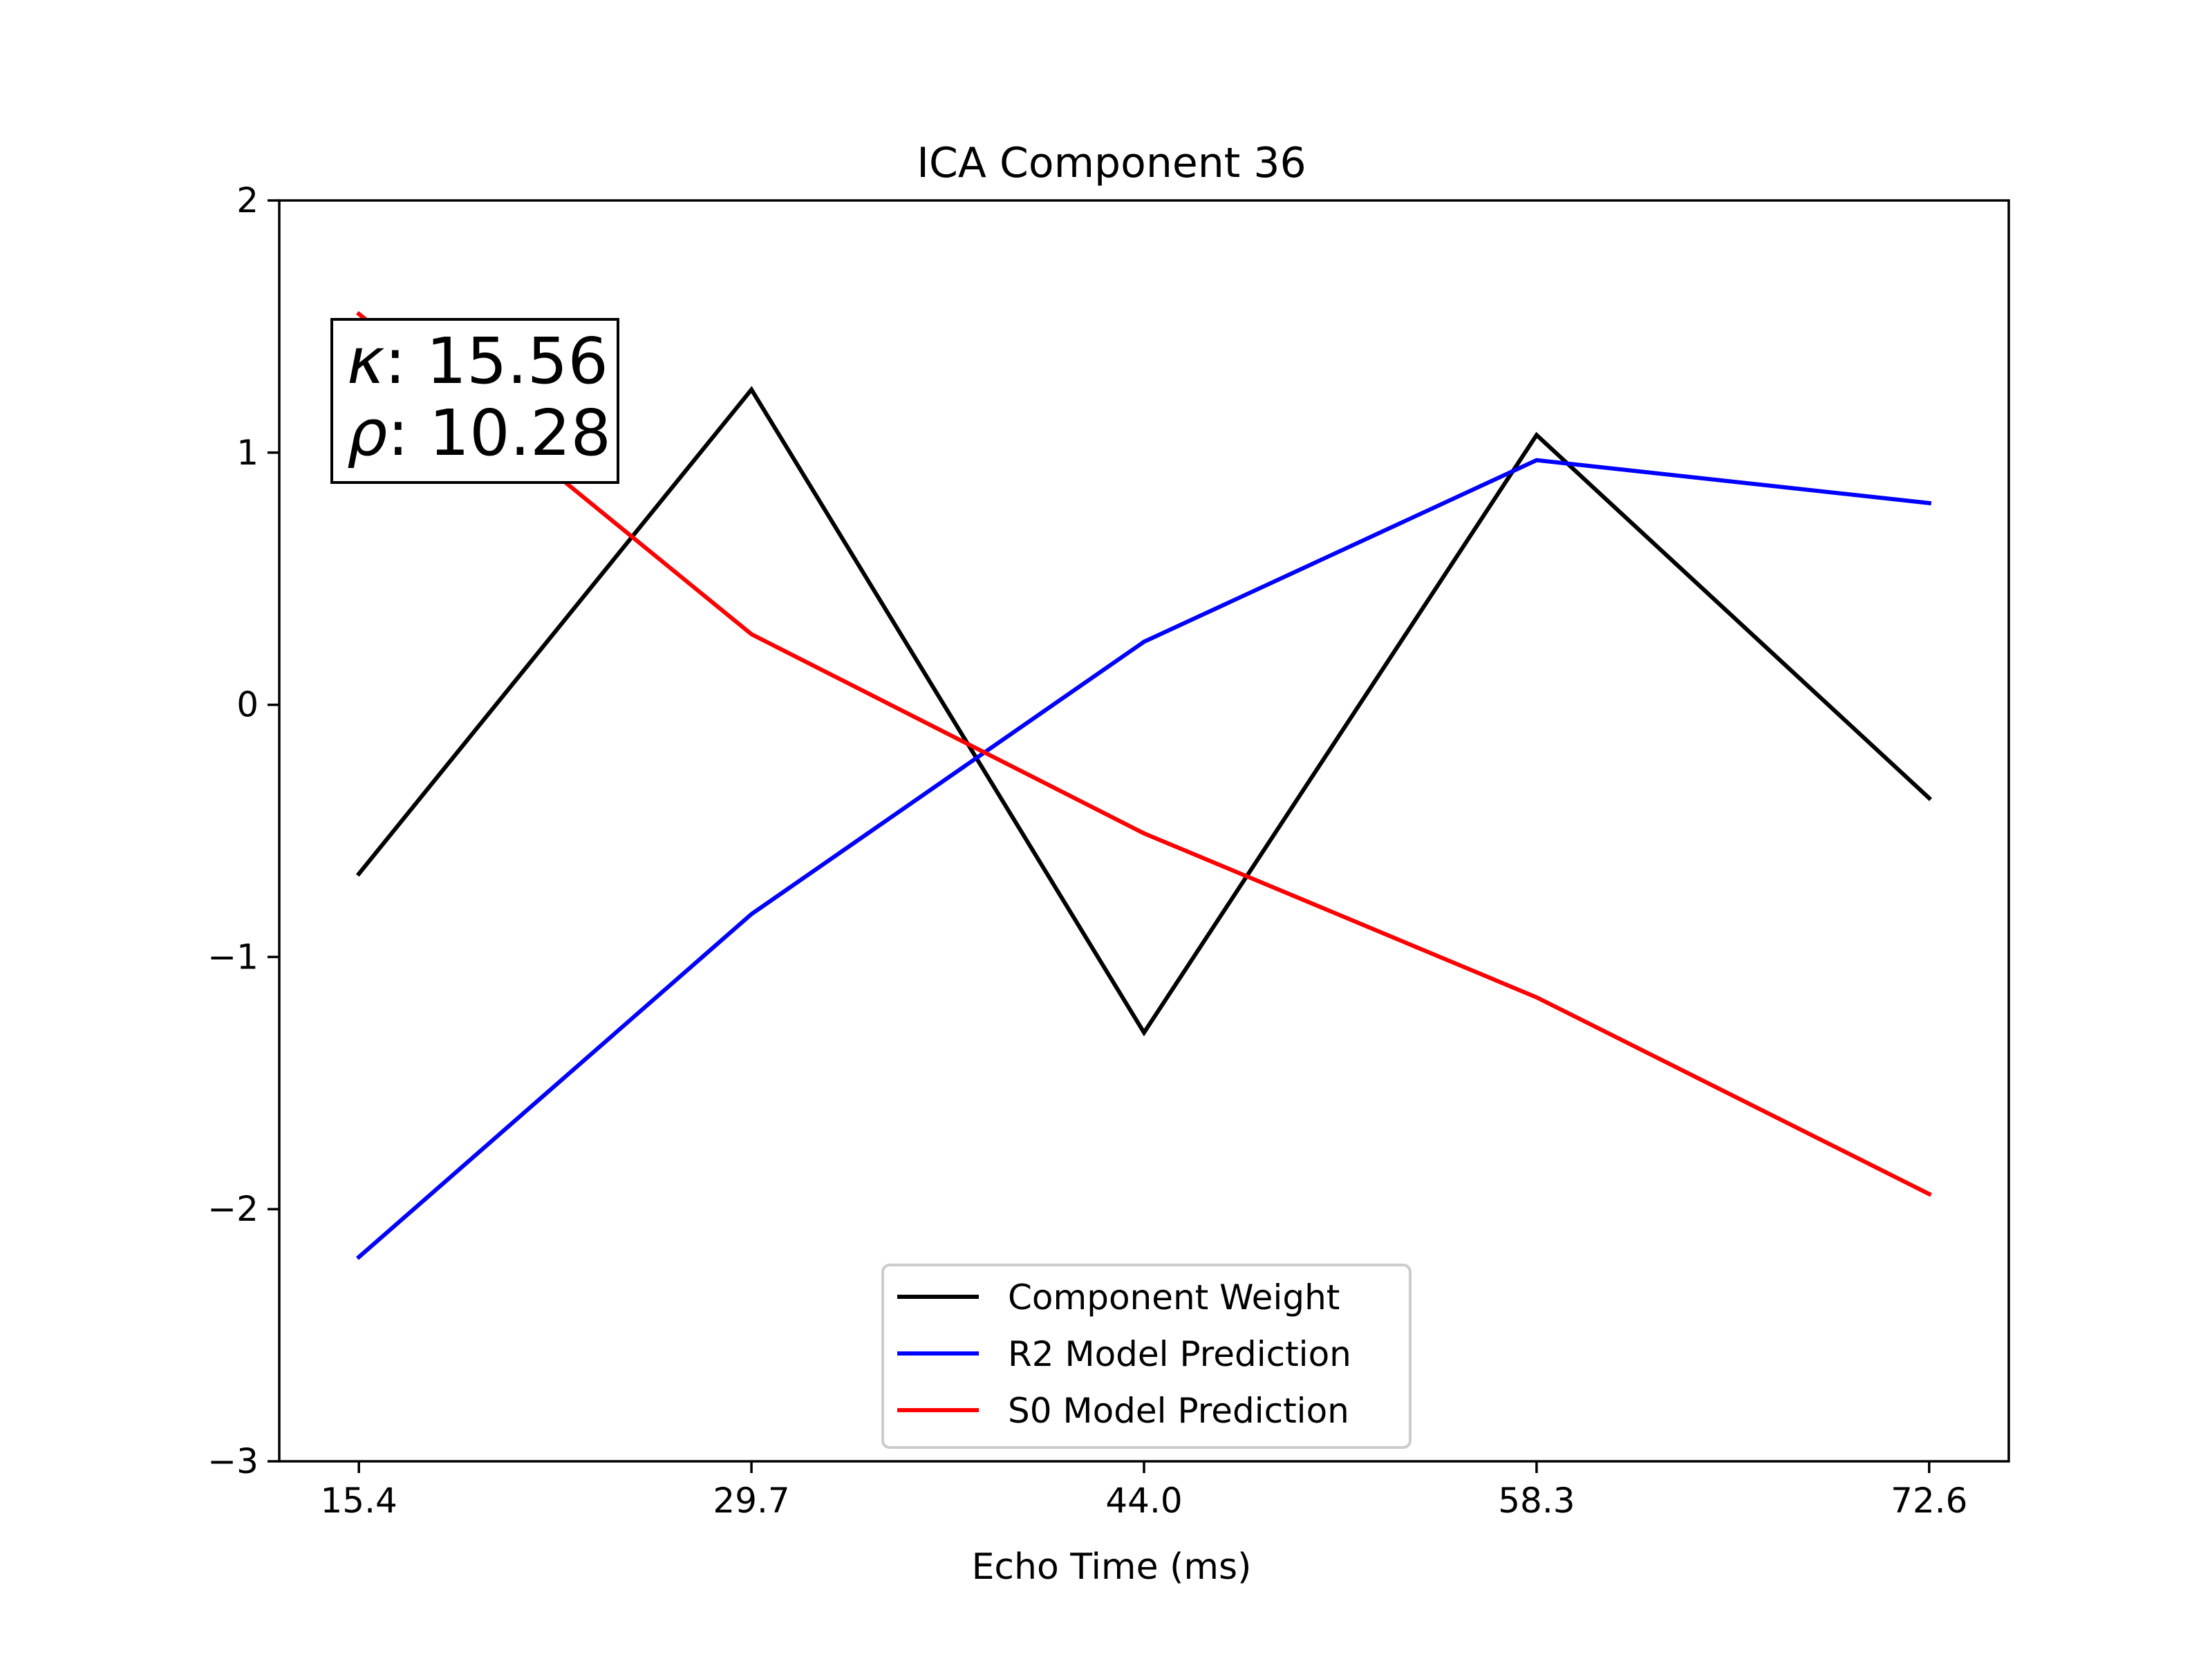 This screenshot has width=2212, height=1659. Describe the element at coordinates (367, 433) in the screenshot. I see `rho-symbol: ρ` at that location.